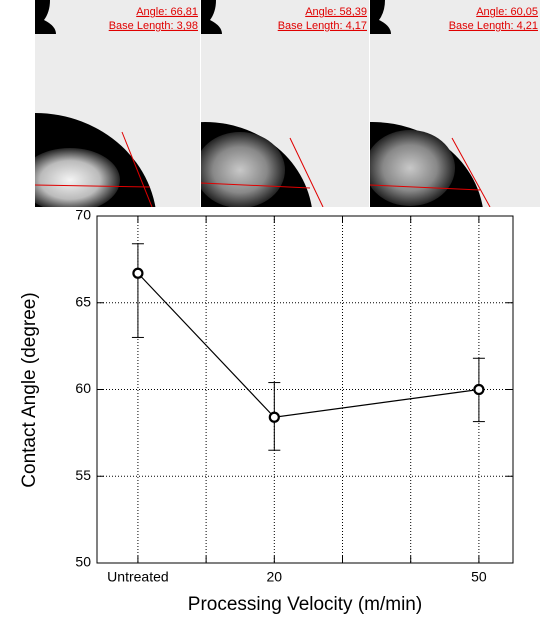 This screenshot has width=542, height=629. Describe the element at coordinates (83, 301) in the screenshot. I see `y-tick-label: 65` at that location.